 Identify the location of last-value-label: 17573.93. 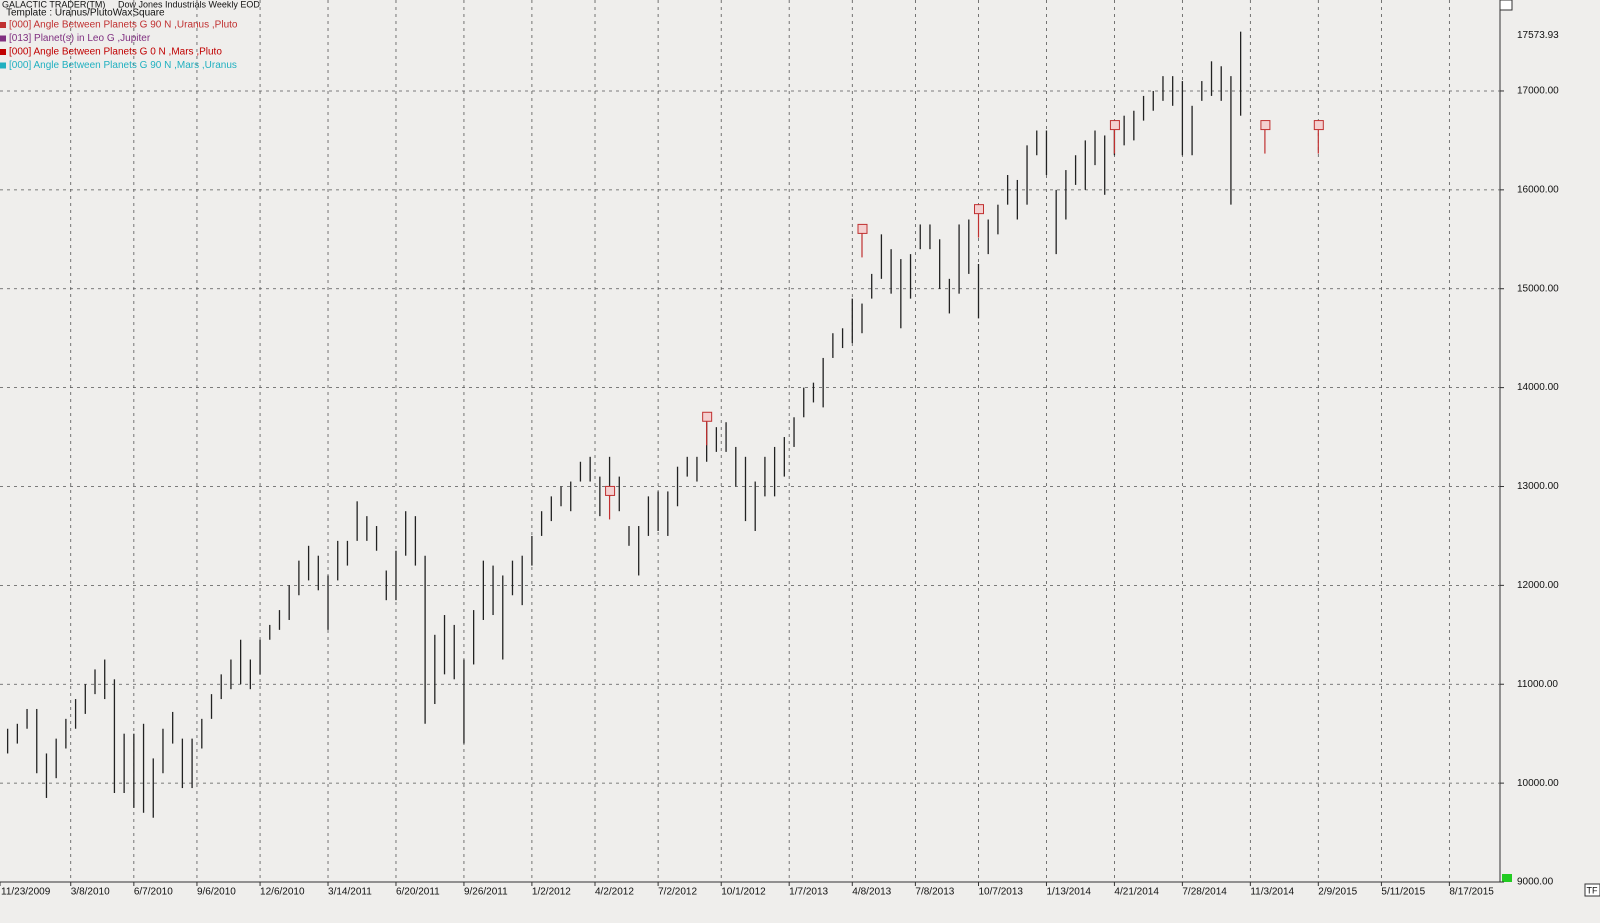
(1538, 35).